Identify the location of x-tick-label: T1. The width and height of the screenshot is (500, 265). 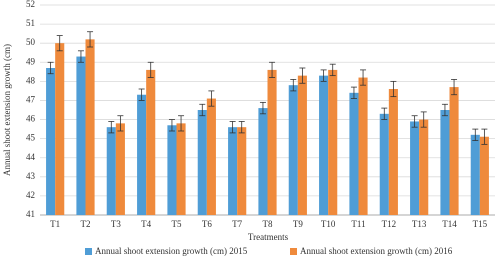
(55, 224).